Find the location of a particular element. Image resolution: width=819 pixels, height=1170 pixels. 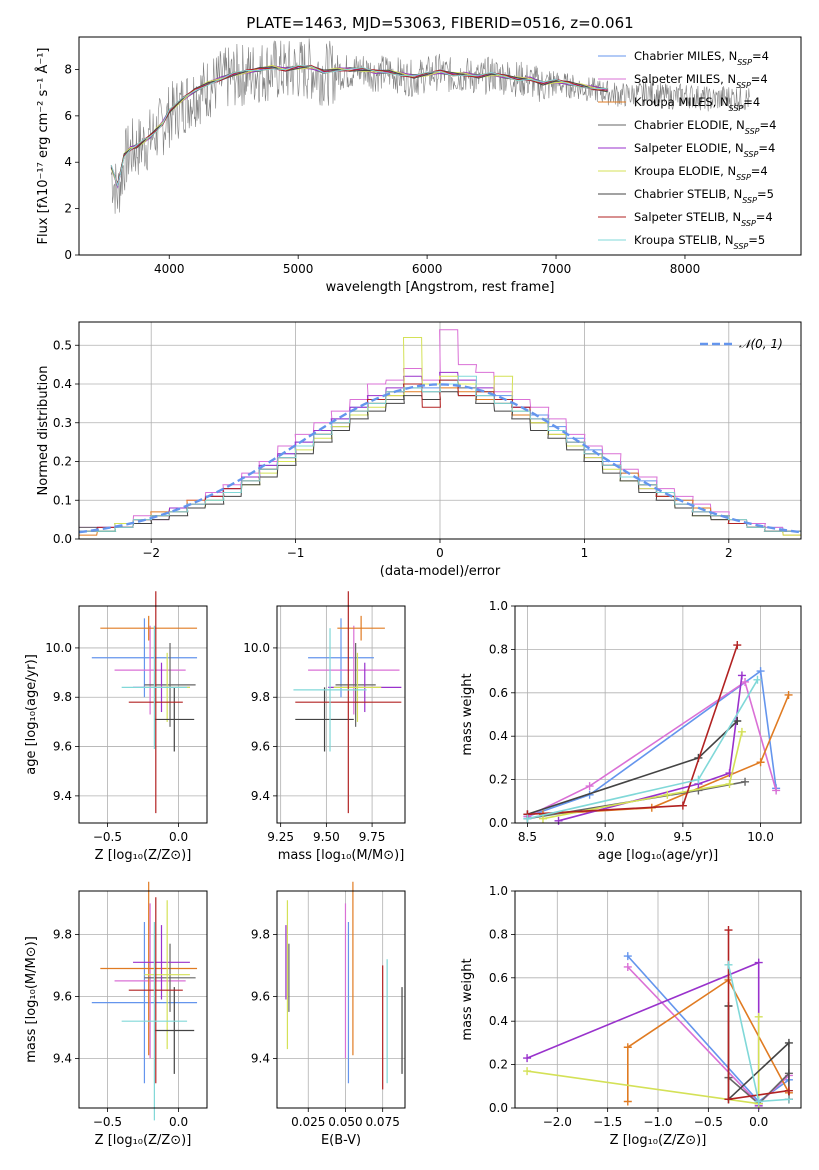

x-tick-label: 9.25 is located at coordinates (280, 837).